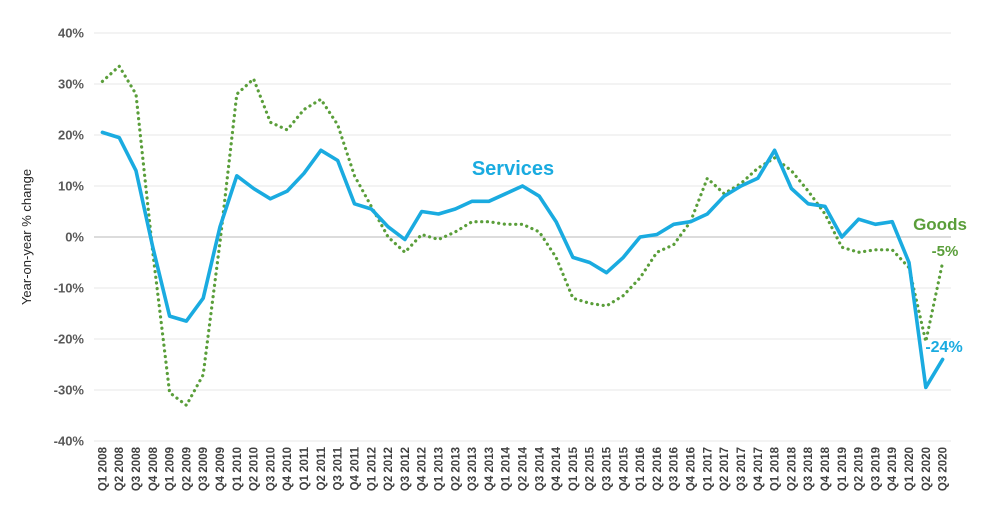  Describe the element at coordinates (339, 468) in the screenshot. I see `x-tick-label: Q3 2011` at that location.